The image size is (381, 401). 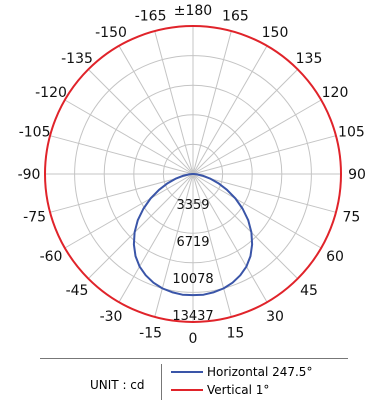 What do you see at coordinates (111, 317) in the screenshot?
I see `angle-label: -30` at bounding box center [111, 317].